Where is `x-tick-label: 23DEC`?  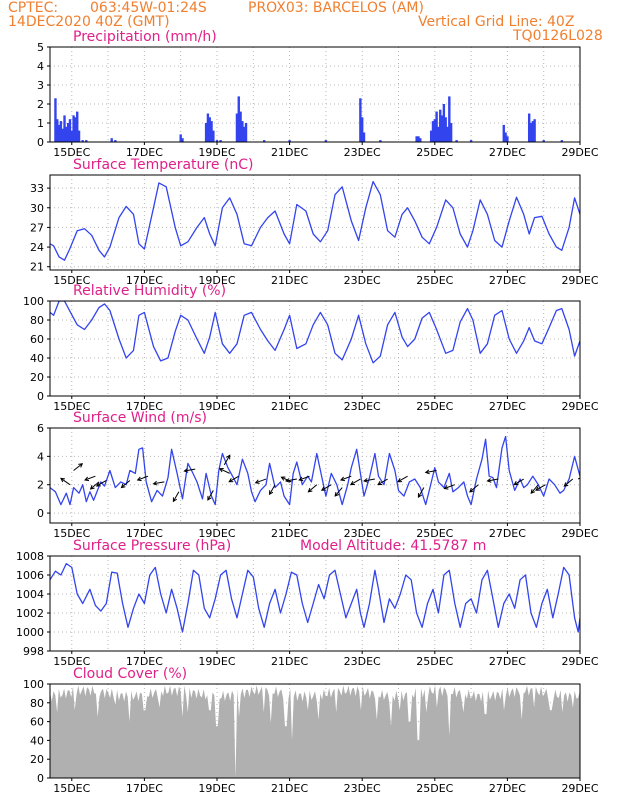
x-tick-label: 23DEC is located at coordinates (362, 661).